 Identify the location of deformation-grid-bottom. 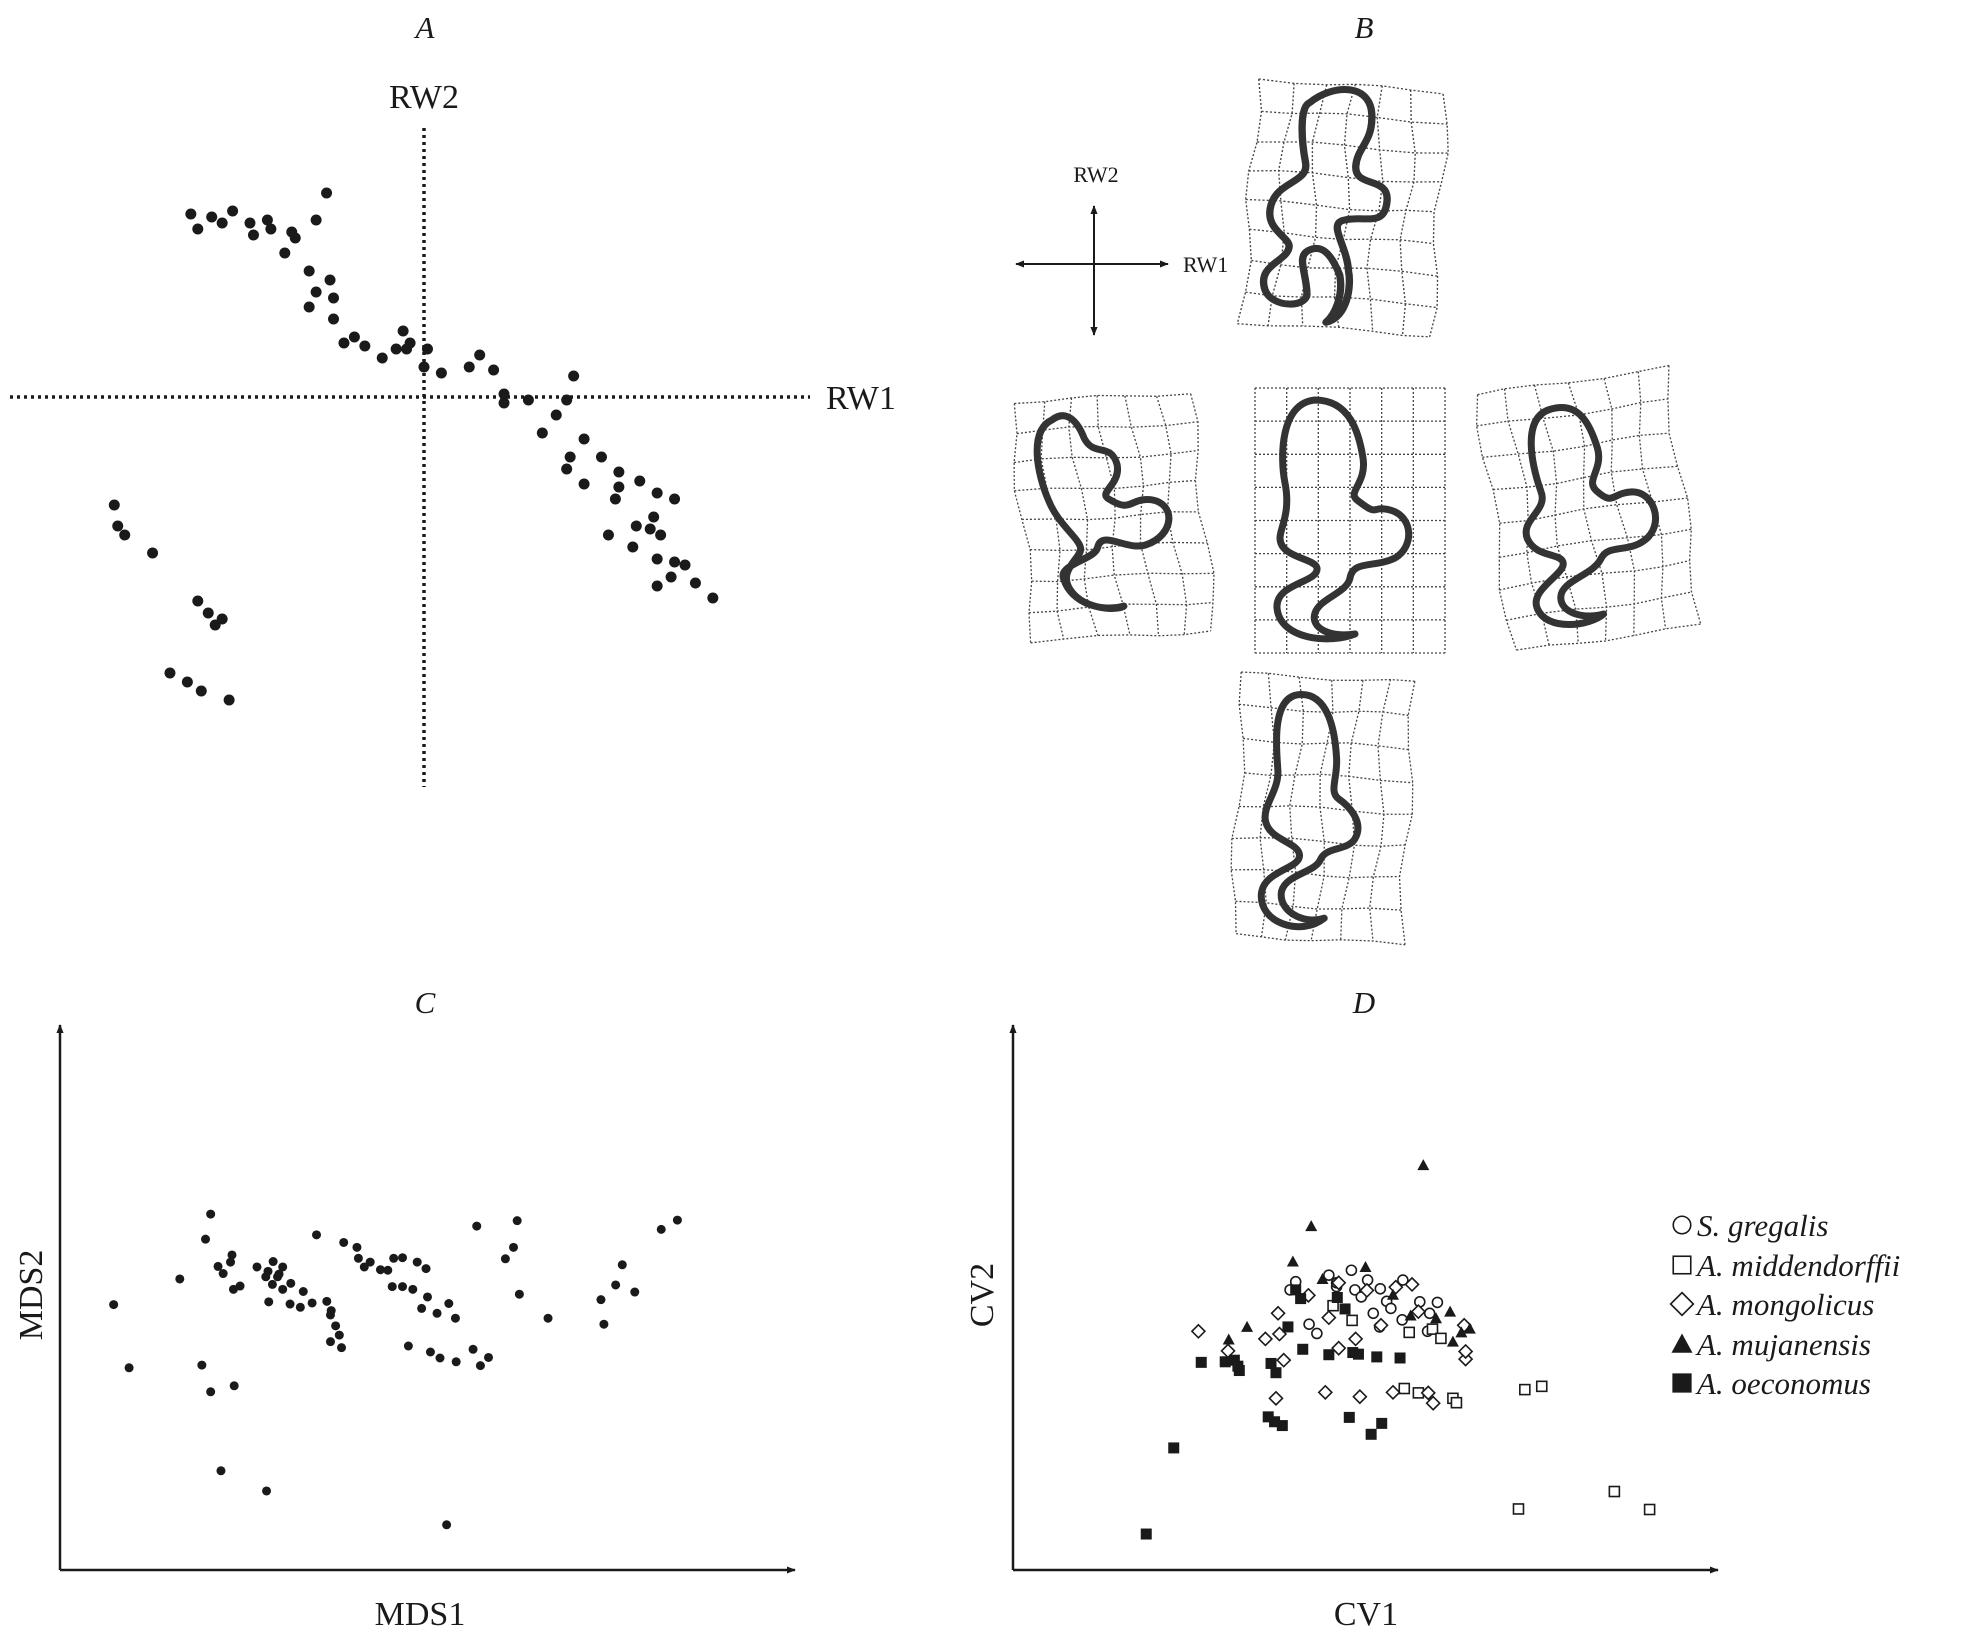
(1323, 808).